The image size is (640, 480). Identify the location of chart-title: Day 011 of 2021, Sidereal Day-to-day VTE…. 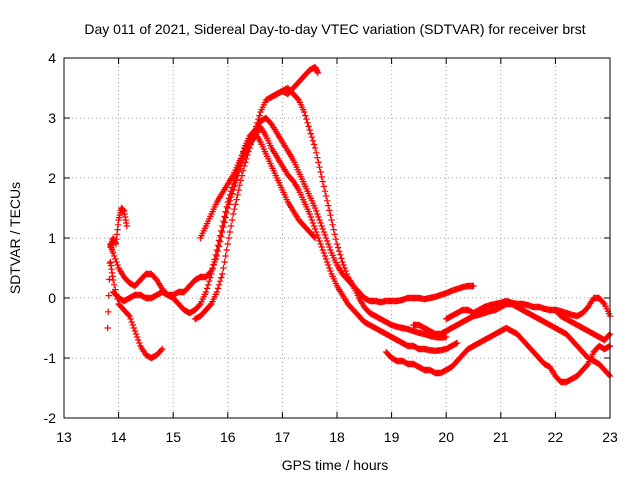
(334, 29).